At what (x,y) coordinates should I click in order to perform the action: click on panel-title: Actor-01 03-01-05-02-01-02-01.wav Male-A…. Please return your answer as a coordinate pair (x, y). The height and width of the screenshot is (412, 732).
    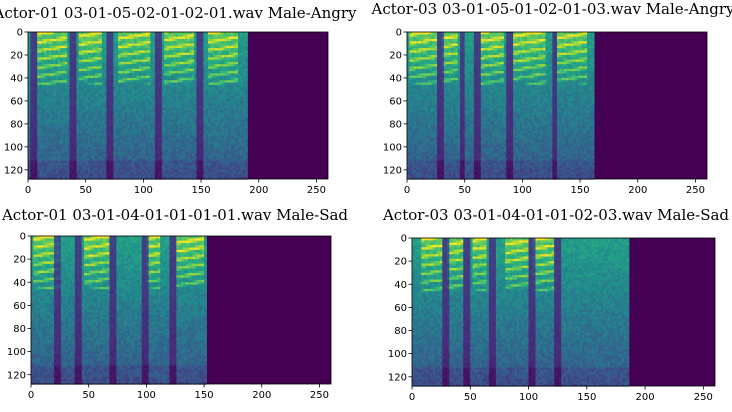
    Looking at the image, I should click on (178, 13).